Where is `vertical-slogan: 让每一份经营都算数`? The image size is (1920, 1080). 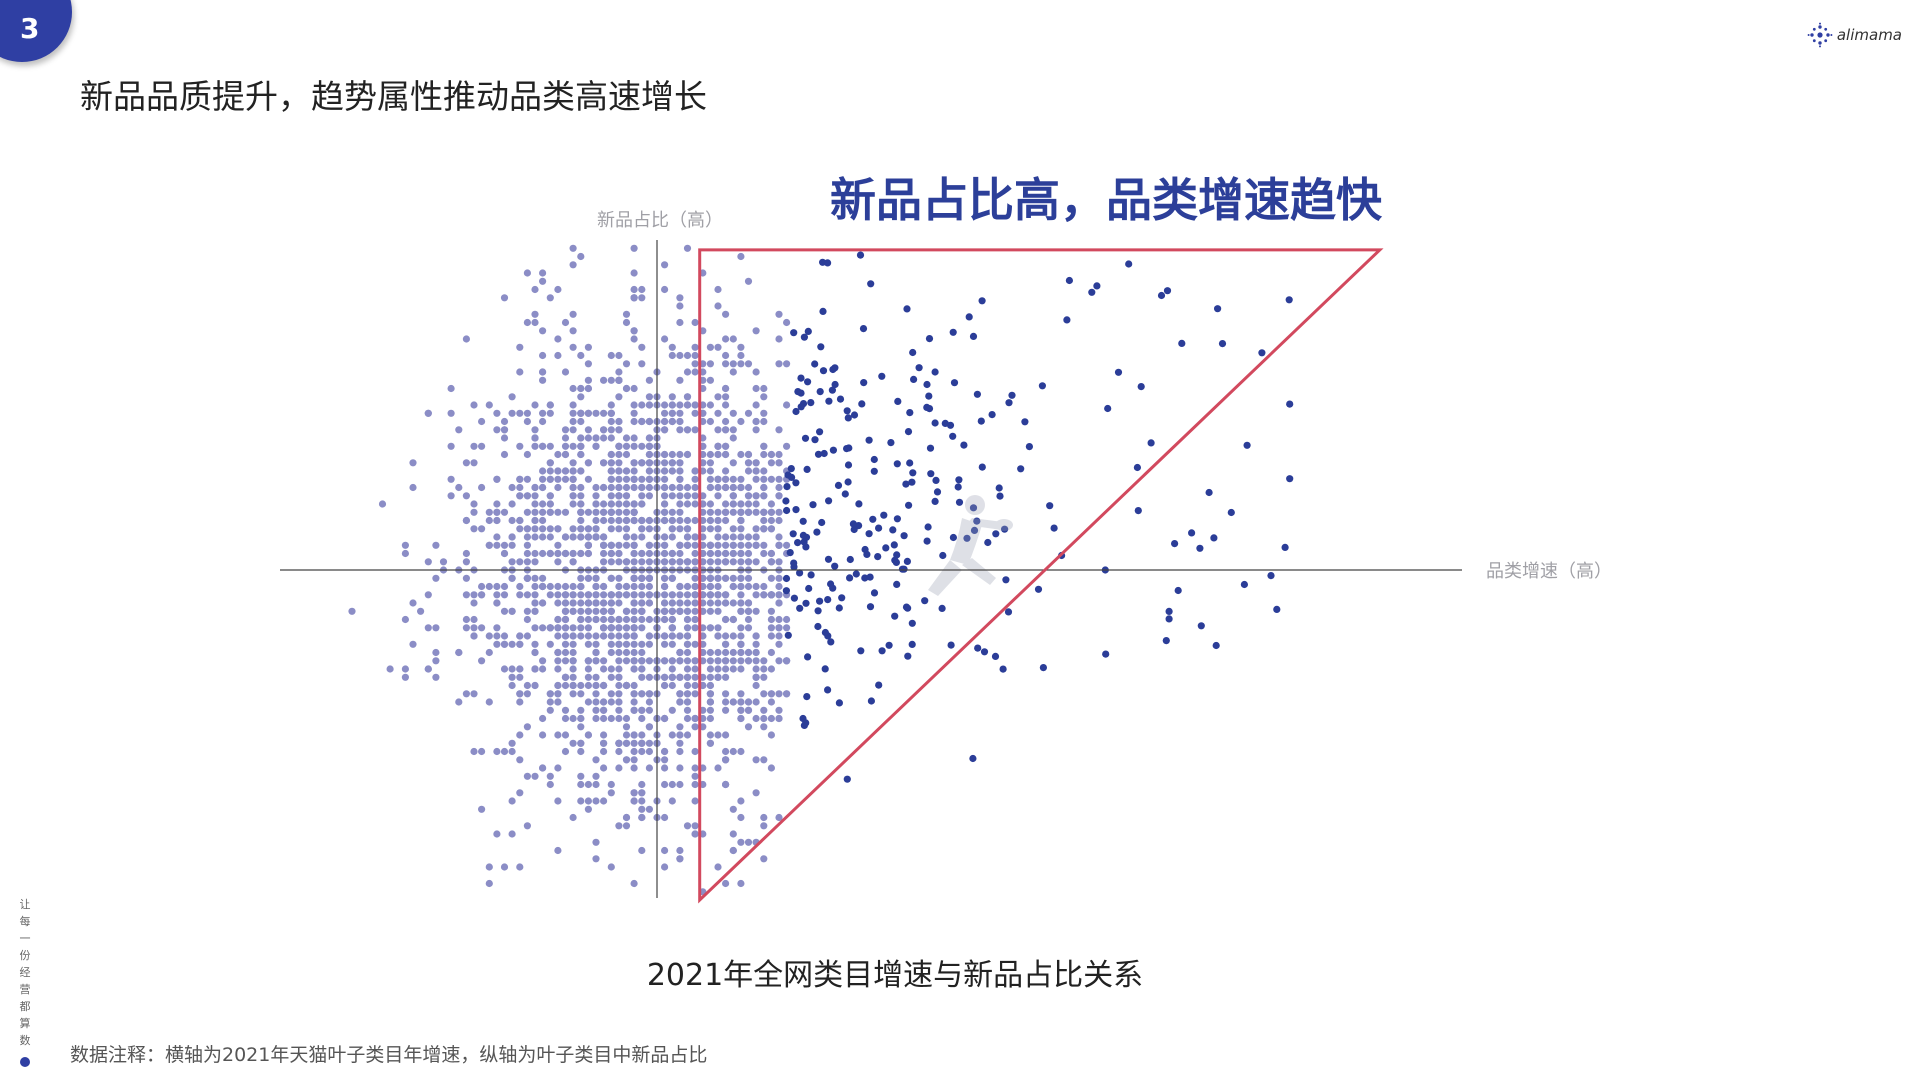
vertical-slogan: 让每一份经营都算数 is located at coordinates (25, 972).